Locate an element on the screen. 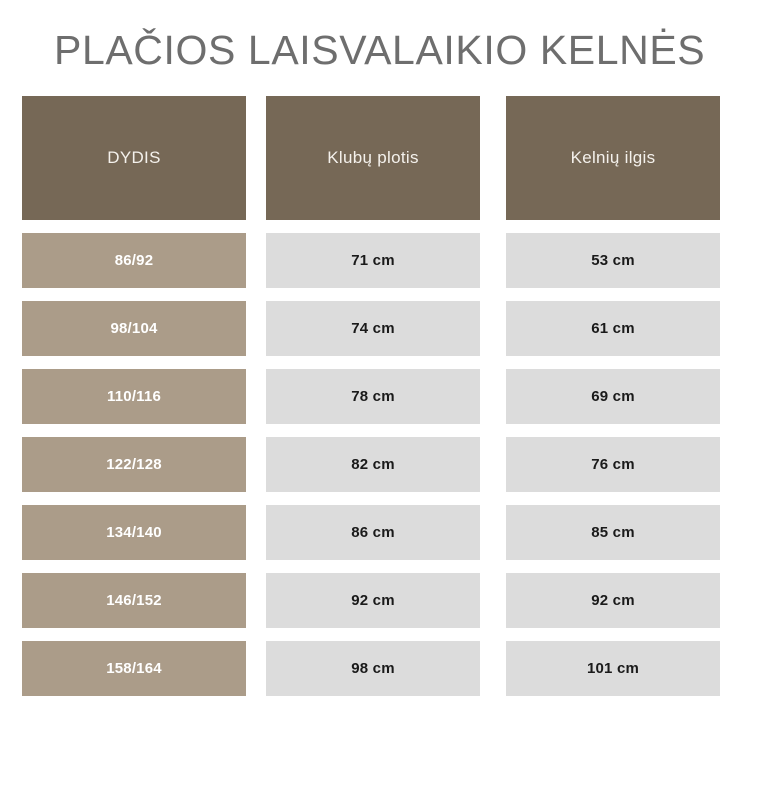  table-row: 86/92 71 cm 53 cm is located at coordinates (371, 260).